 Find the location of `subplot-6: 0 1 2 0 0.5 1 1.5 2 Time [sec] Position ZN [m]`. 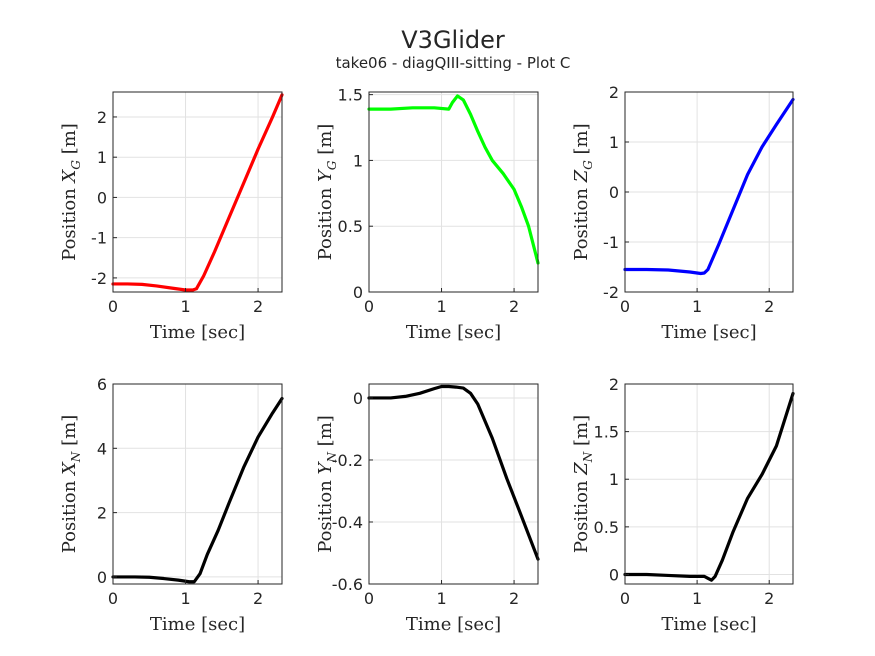

subplot-6: 0 1 2 0 0.5 1 1.5 2 Time [sec] Position ZN [m] is located at coordinates (683, 505).